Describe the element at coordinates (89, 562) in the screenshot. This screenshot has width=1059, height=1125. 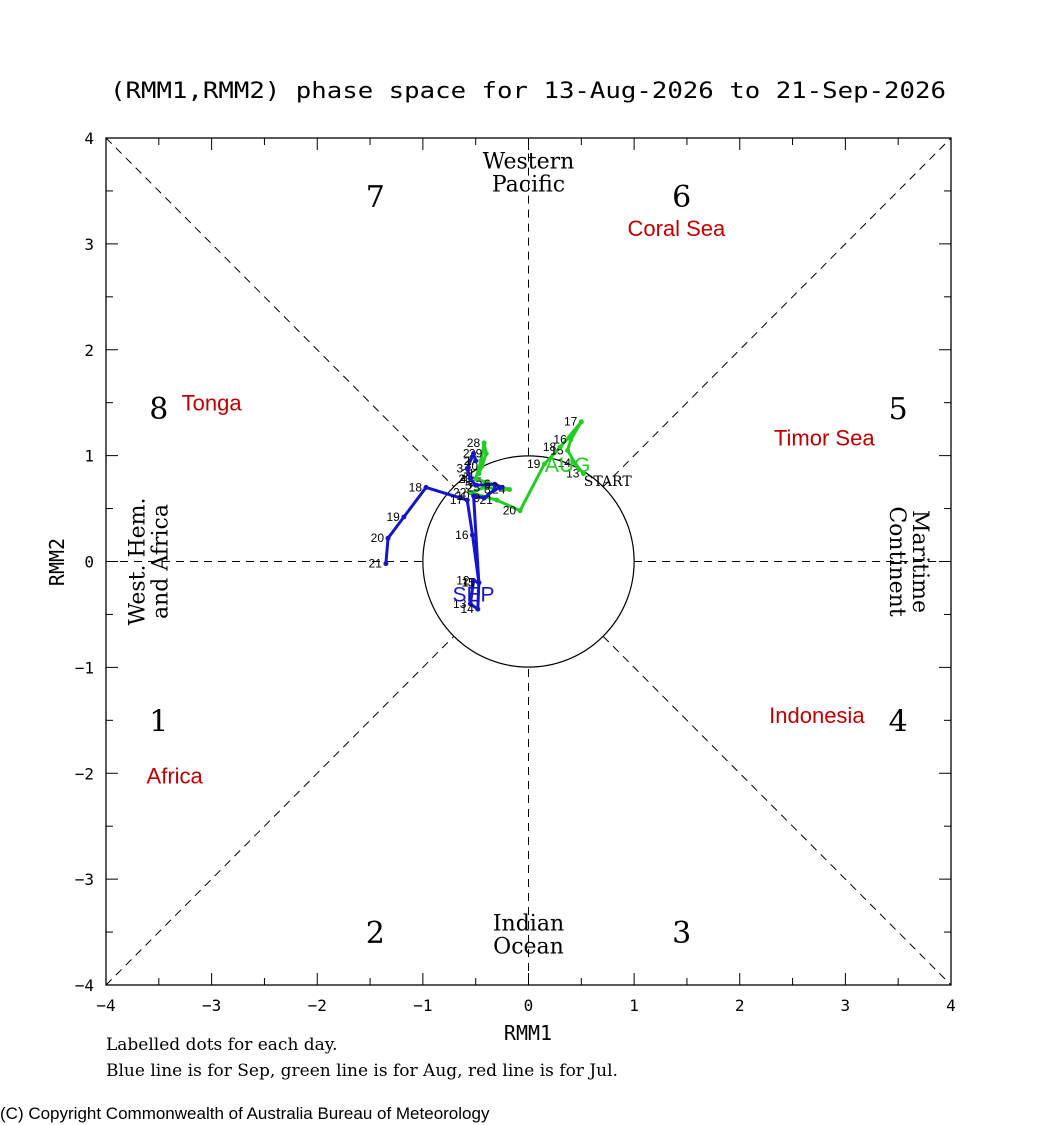
I see `y-tick-label: 0` at that location.